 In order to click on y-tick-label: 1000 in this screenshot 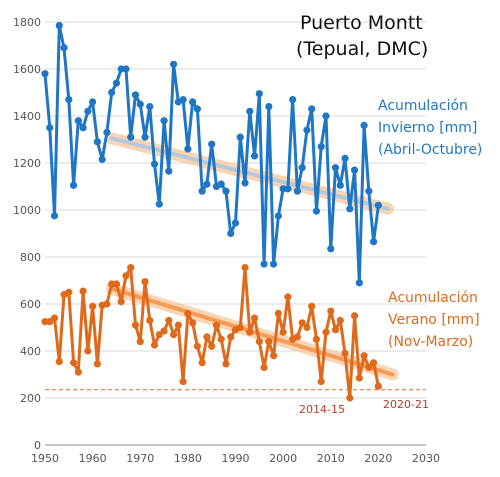, I will do `click(27, 210)`.